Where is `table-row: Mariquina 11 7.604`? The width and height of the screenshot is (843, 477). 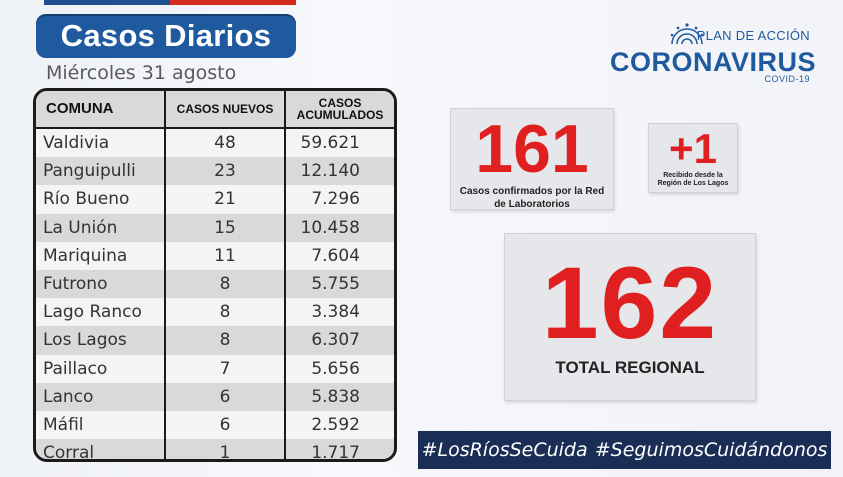
table-row: Mariquina 11 7.604 is located at coordinates (215, 255).